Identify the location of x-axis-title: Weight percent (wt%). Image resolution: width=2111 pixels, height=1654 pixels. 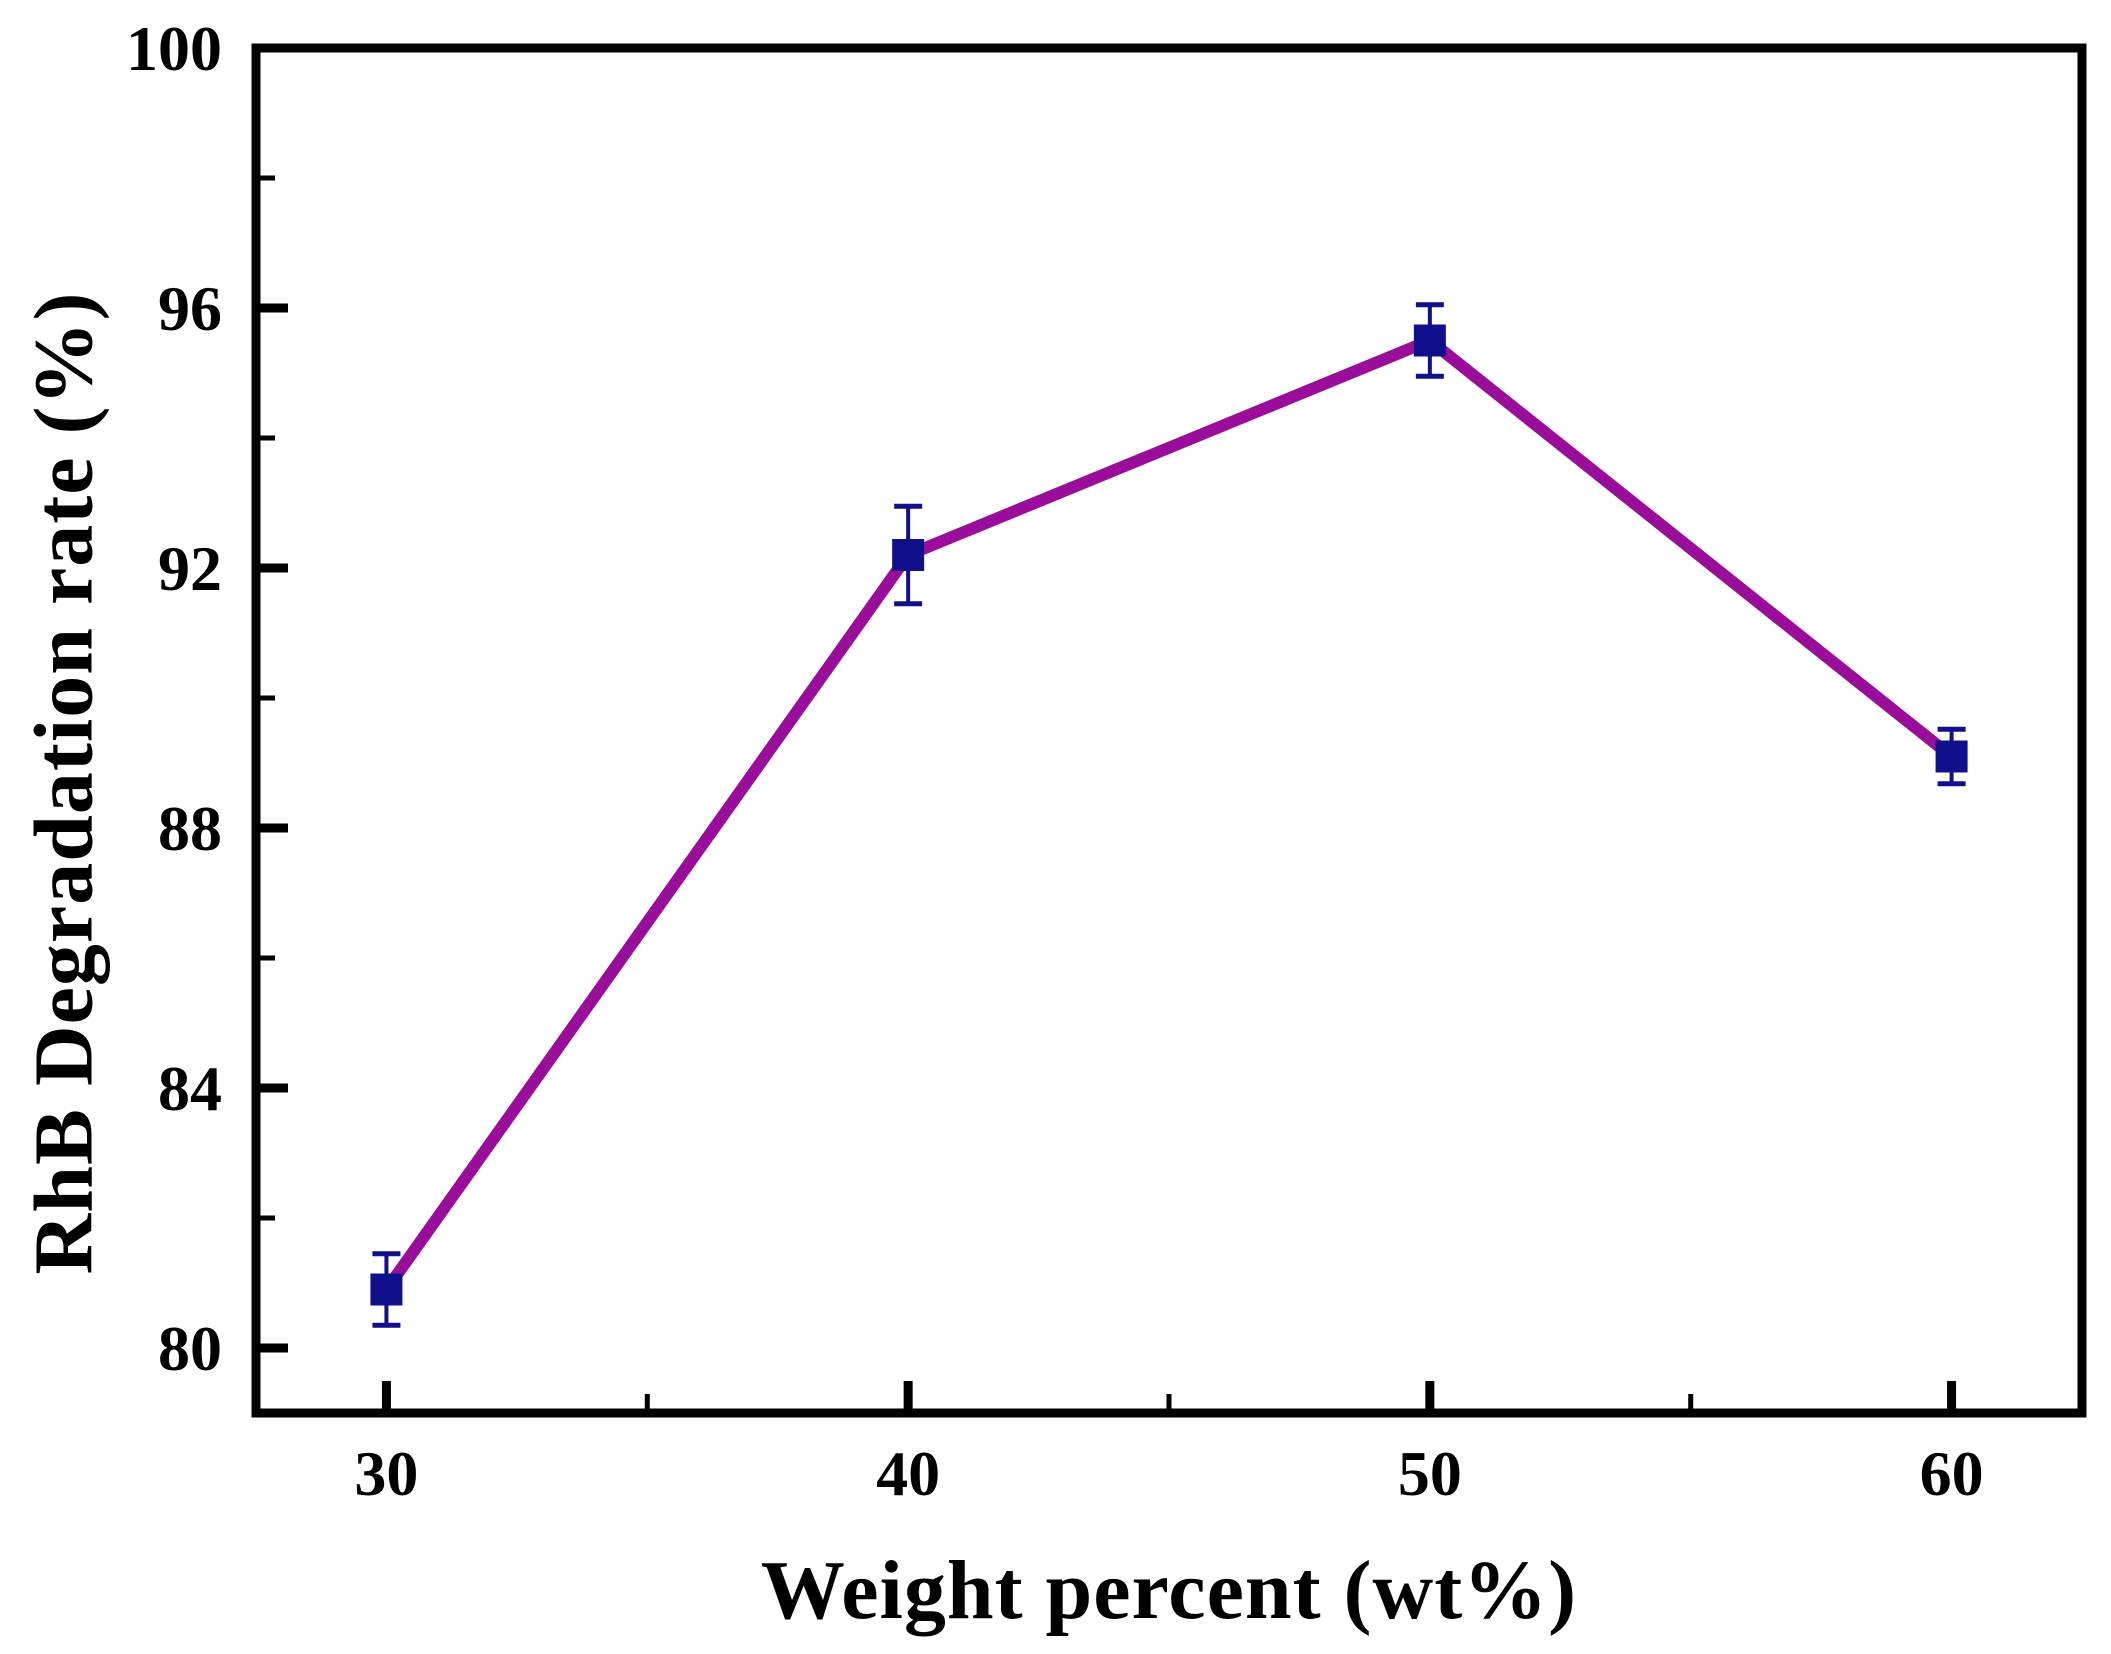
(1169, 1590).